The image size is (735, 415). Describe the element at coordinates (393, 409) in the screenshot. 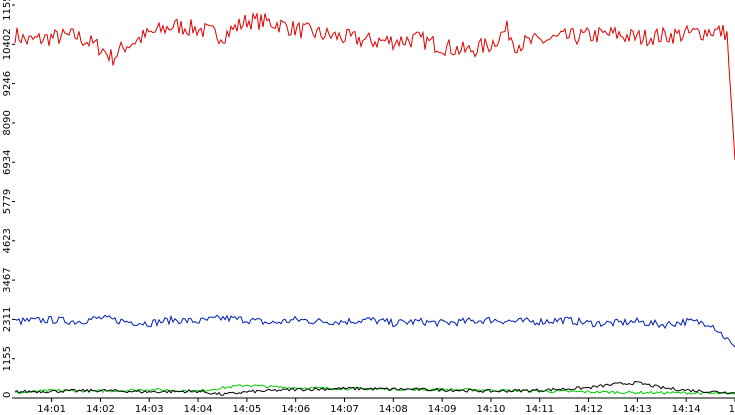

I see `x-tick-label: 14:08` at that location.